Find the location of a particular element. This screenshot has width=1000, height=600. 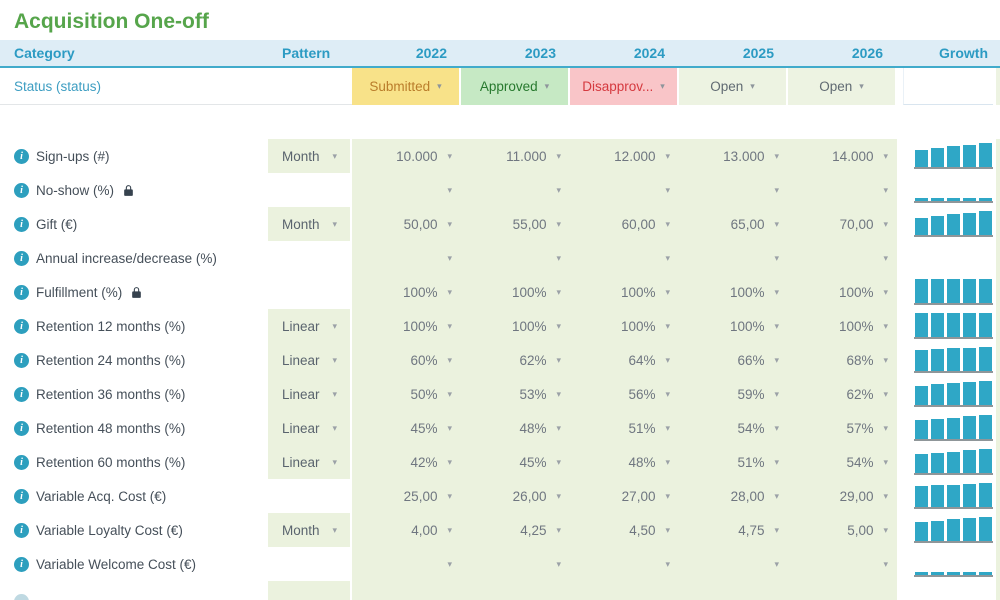

value-cell-2024: 12.000 ▾ is located at coordinates (624, 156).